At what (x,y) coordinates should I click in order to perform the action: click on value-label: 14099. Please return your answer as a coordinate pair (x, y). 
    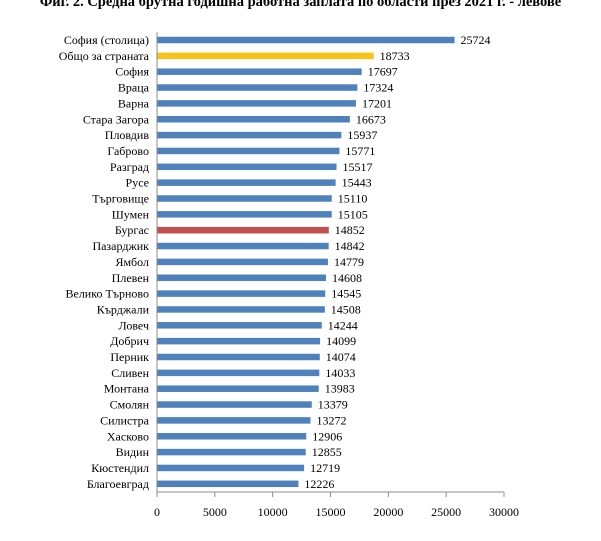
    Looking at the image, I should click on (341, 341).